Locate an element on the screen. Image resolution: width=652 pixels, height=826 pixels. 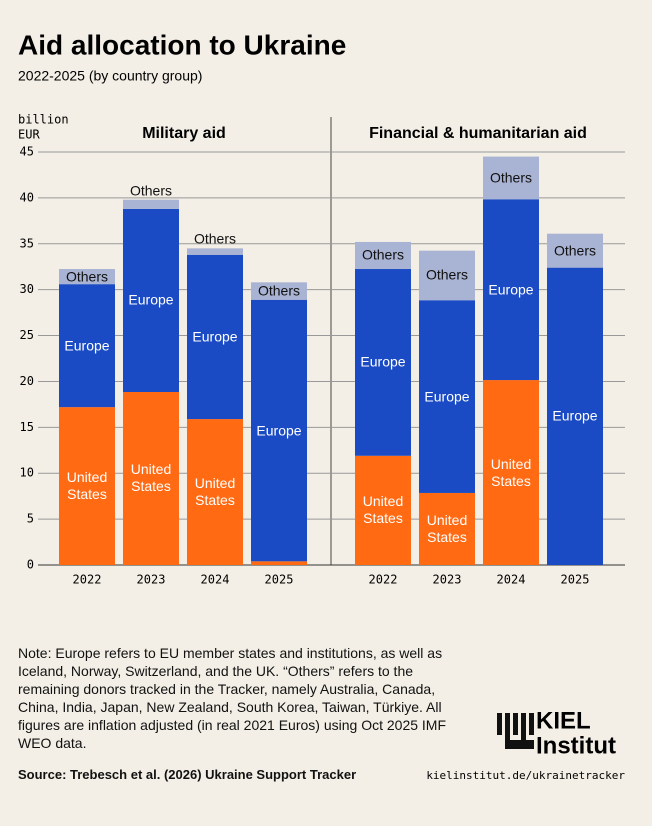
y-tick-label: 35 is located at coordinates (27, 243).